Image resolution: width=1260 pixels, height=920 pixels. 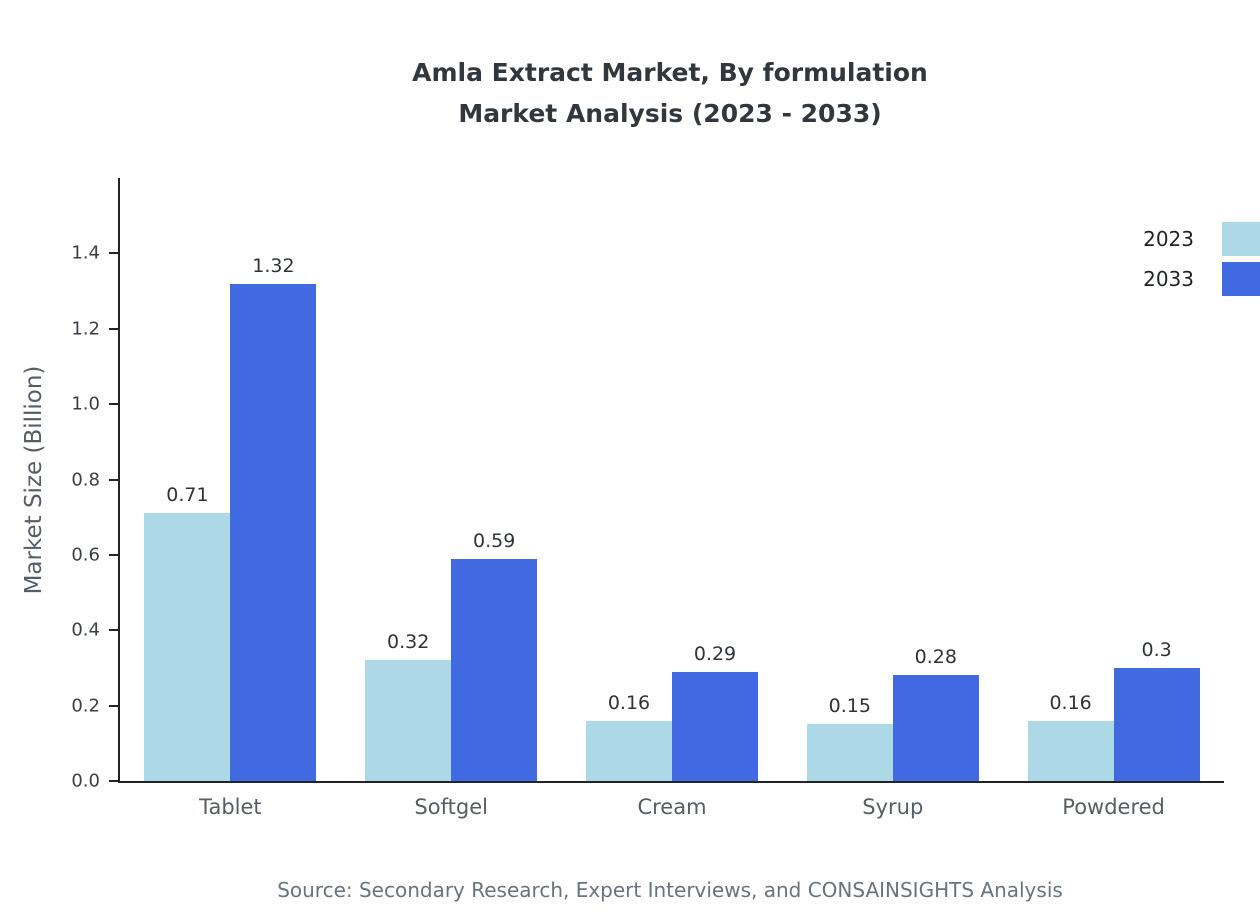 I want to click on bar-2033-powdered, so click(x=1156, y=724).